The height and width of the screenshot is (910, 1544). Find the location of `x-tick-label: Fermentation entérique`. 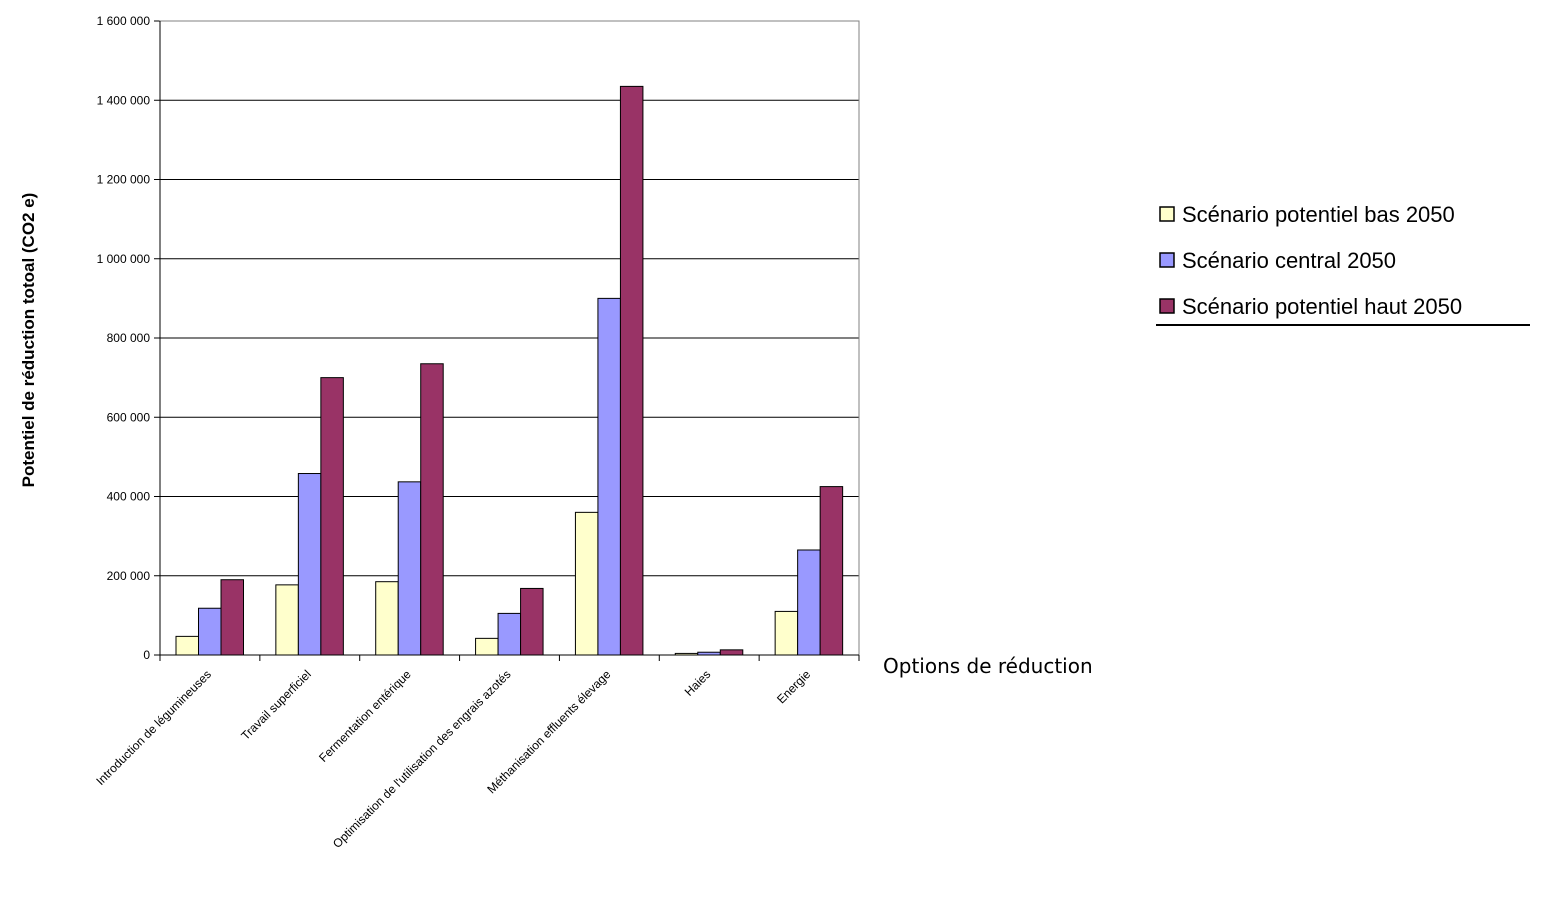

x-tick-label: Fermentation entérique is located at coordinates (365, 716).